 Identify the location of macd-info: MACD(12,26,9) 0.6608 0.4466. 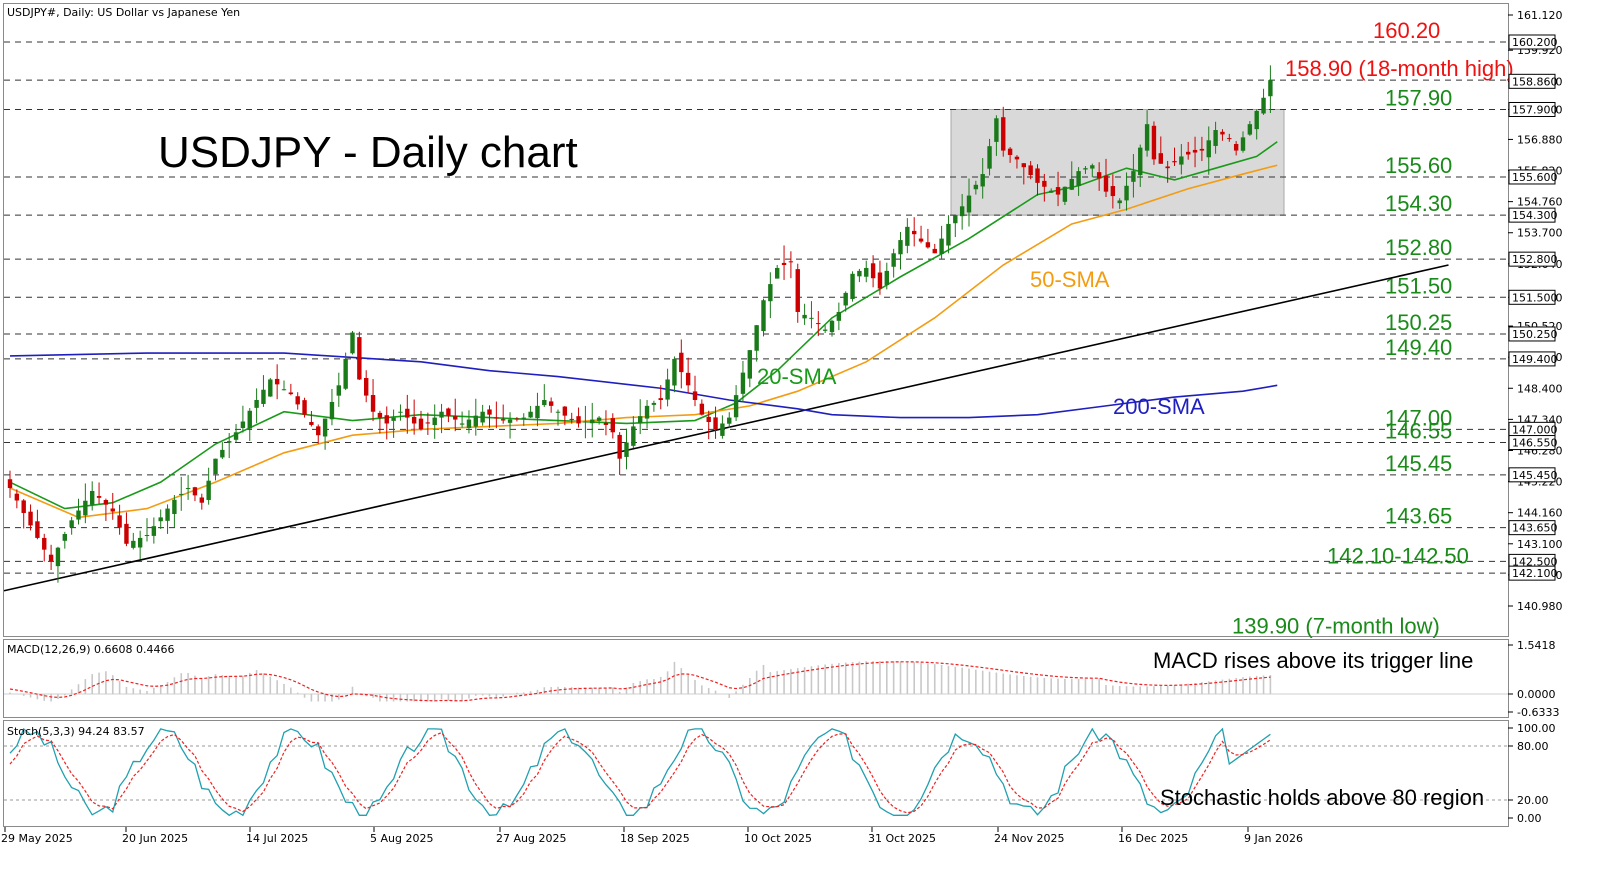
(91, 649).